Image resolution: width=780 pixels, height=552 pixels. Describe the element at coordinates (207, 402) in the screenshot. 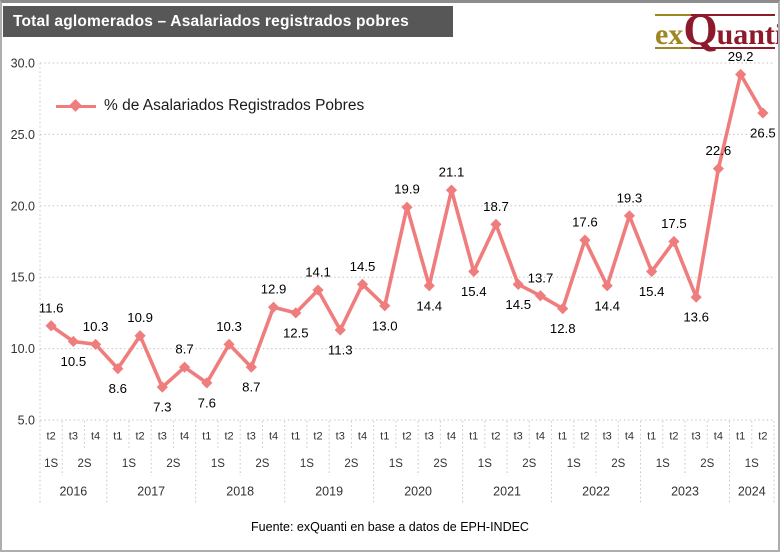

I see `data-label: 7.6` at that location.